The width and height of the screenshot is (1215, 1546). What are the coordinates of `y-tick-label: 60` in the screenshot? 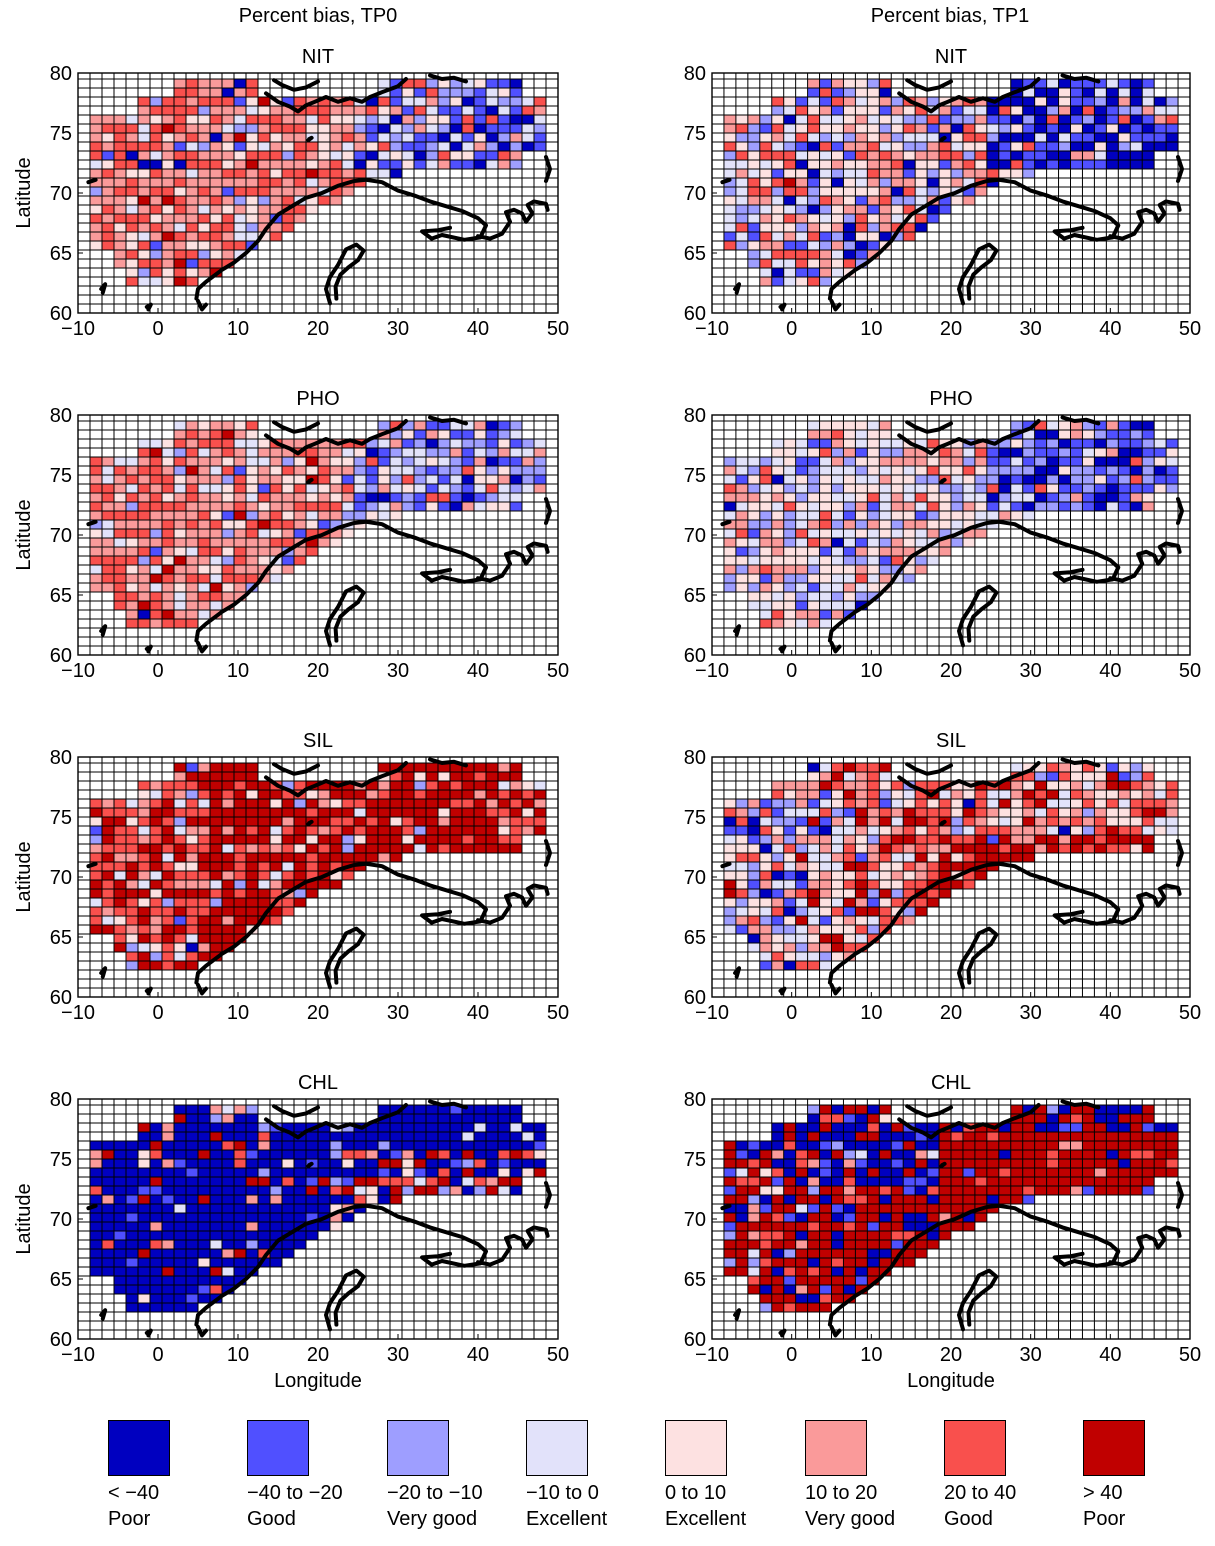 It's located at (695, 314).